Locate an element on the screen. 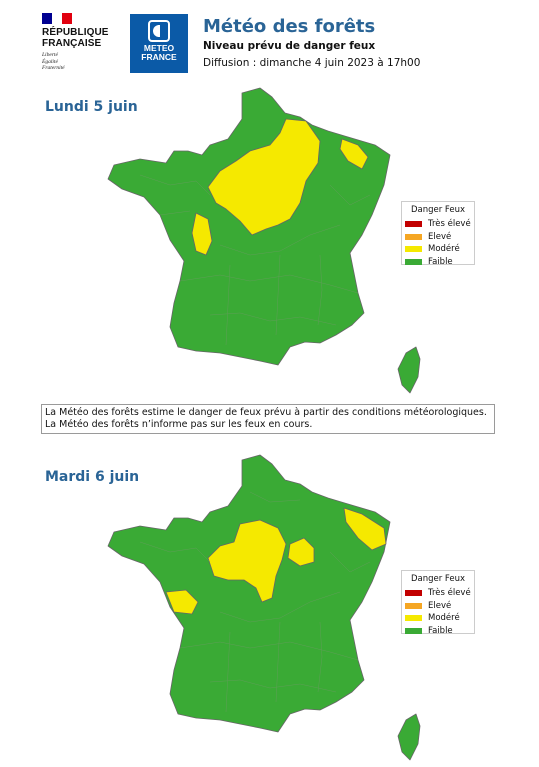  rf-line1: RÉPUBLIQUE is located at coordinates (75, 32).